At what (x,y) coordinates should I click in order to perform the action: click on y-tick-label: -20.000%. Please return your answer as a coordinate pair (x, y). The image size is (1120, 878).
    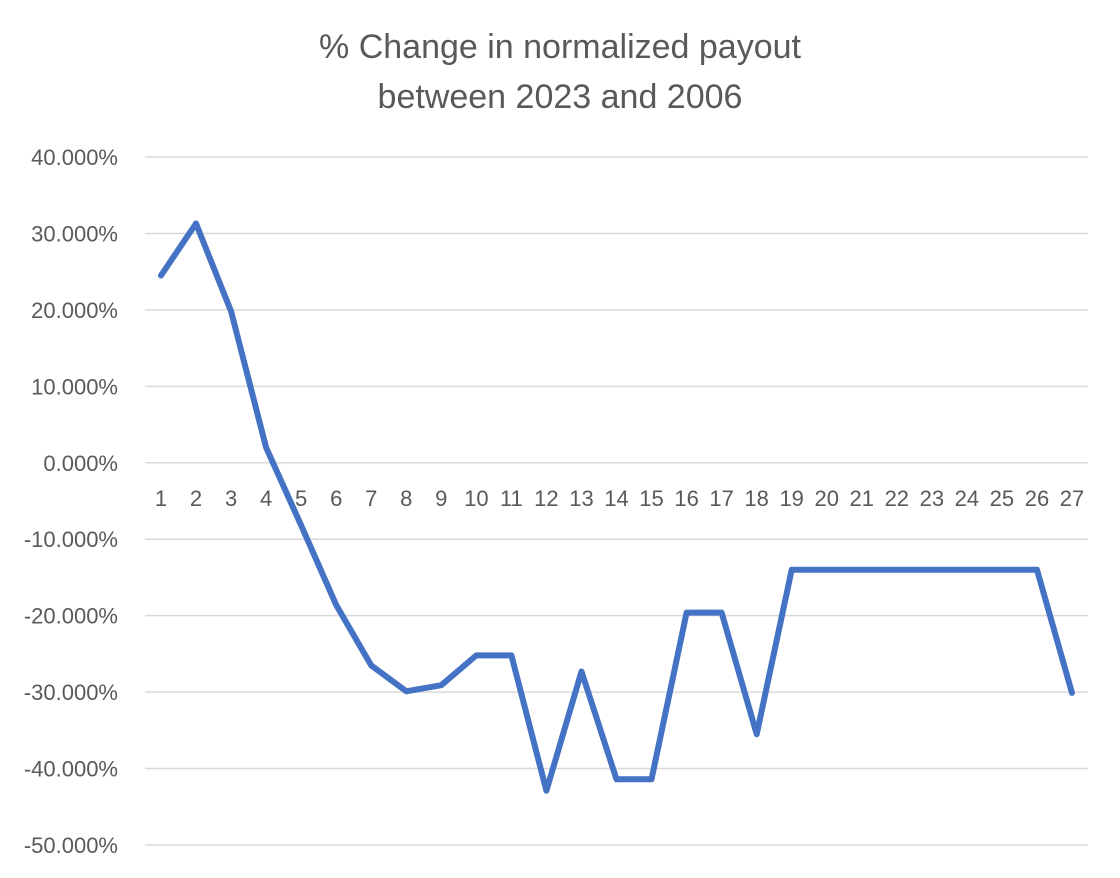
    Looking at the image, I should click on (71, 616).